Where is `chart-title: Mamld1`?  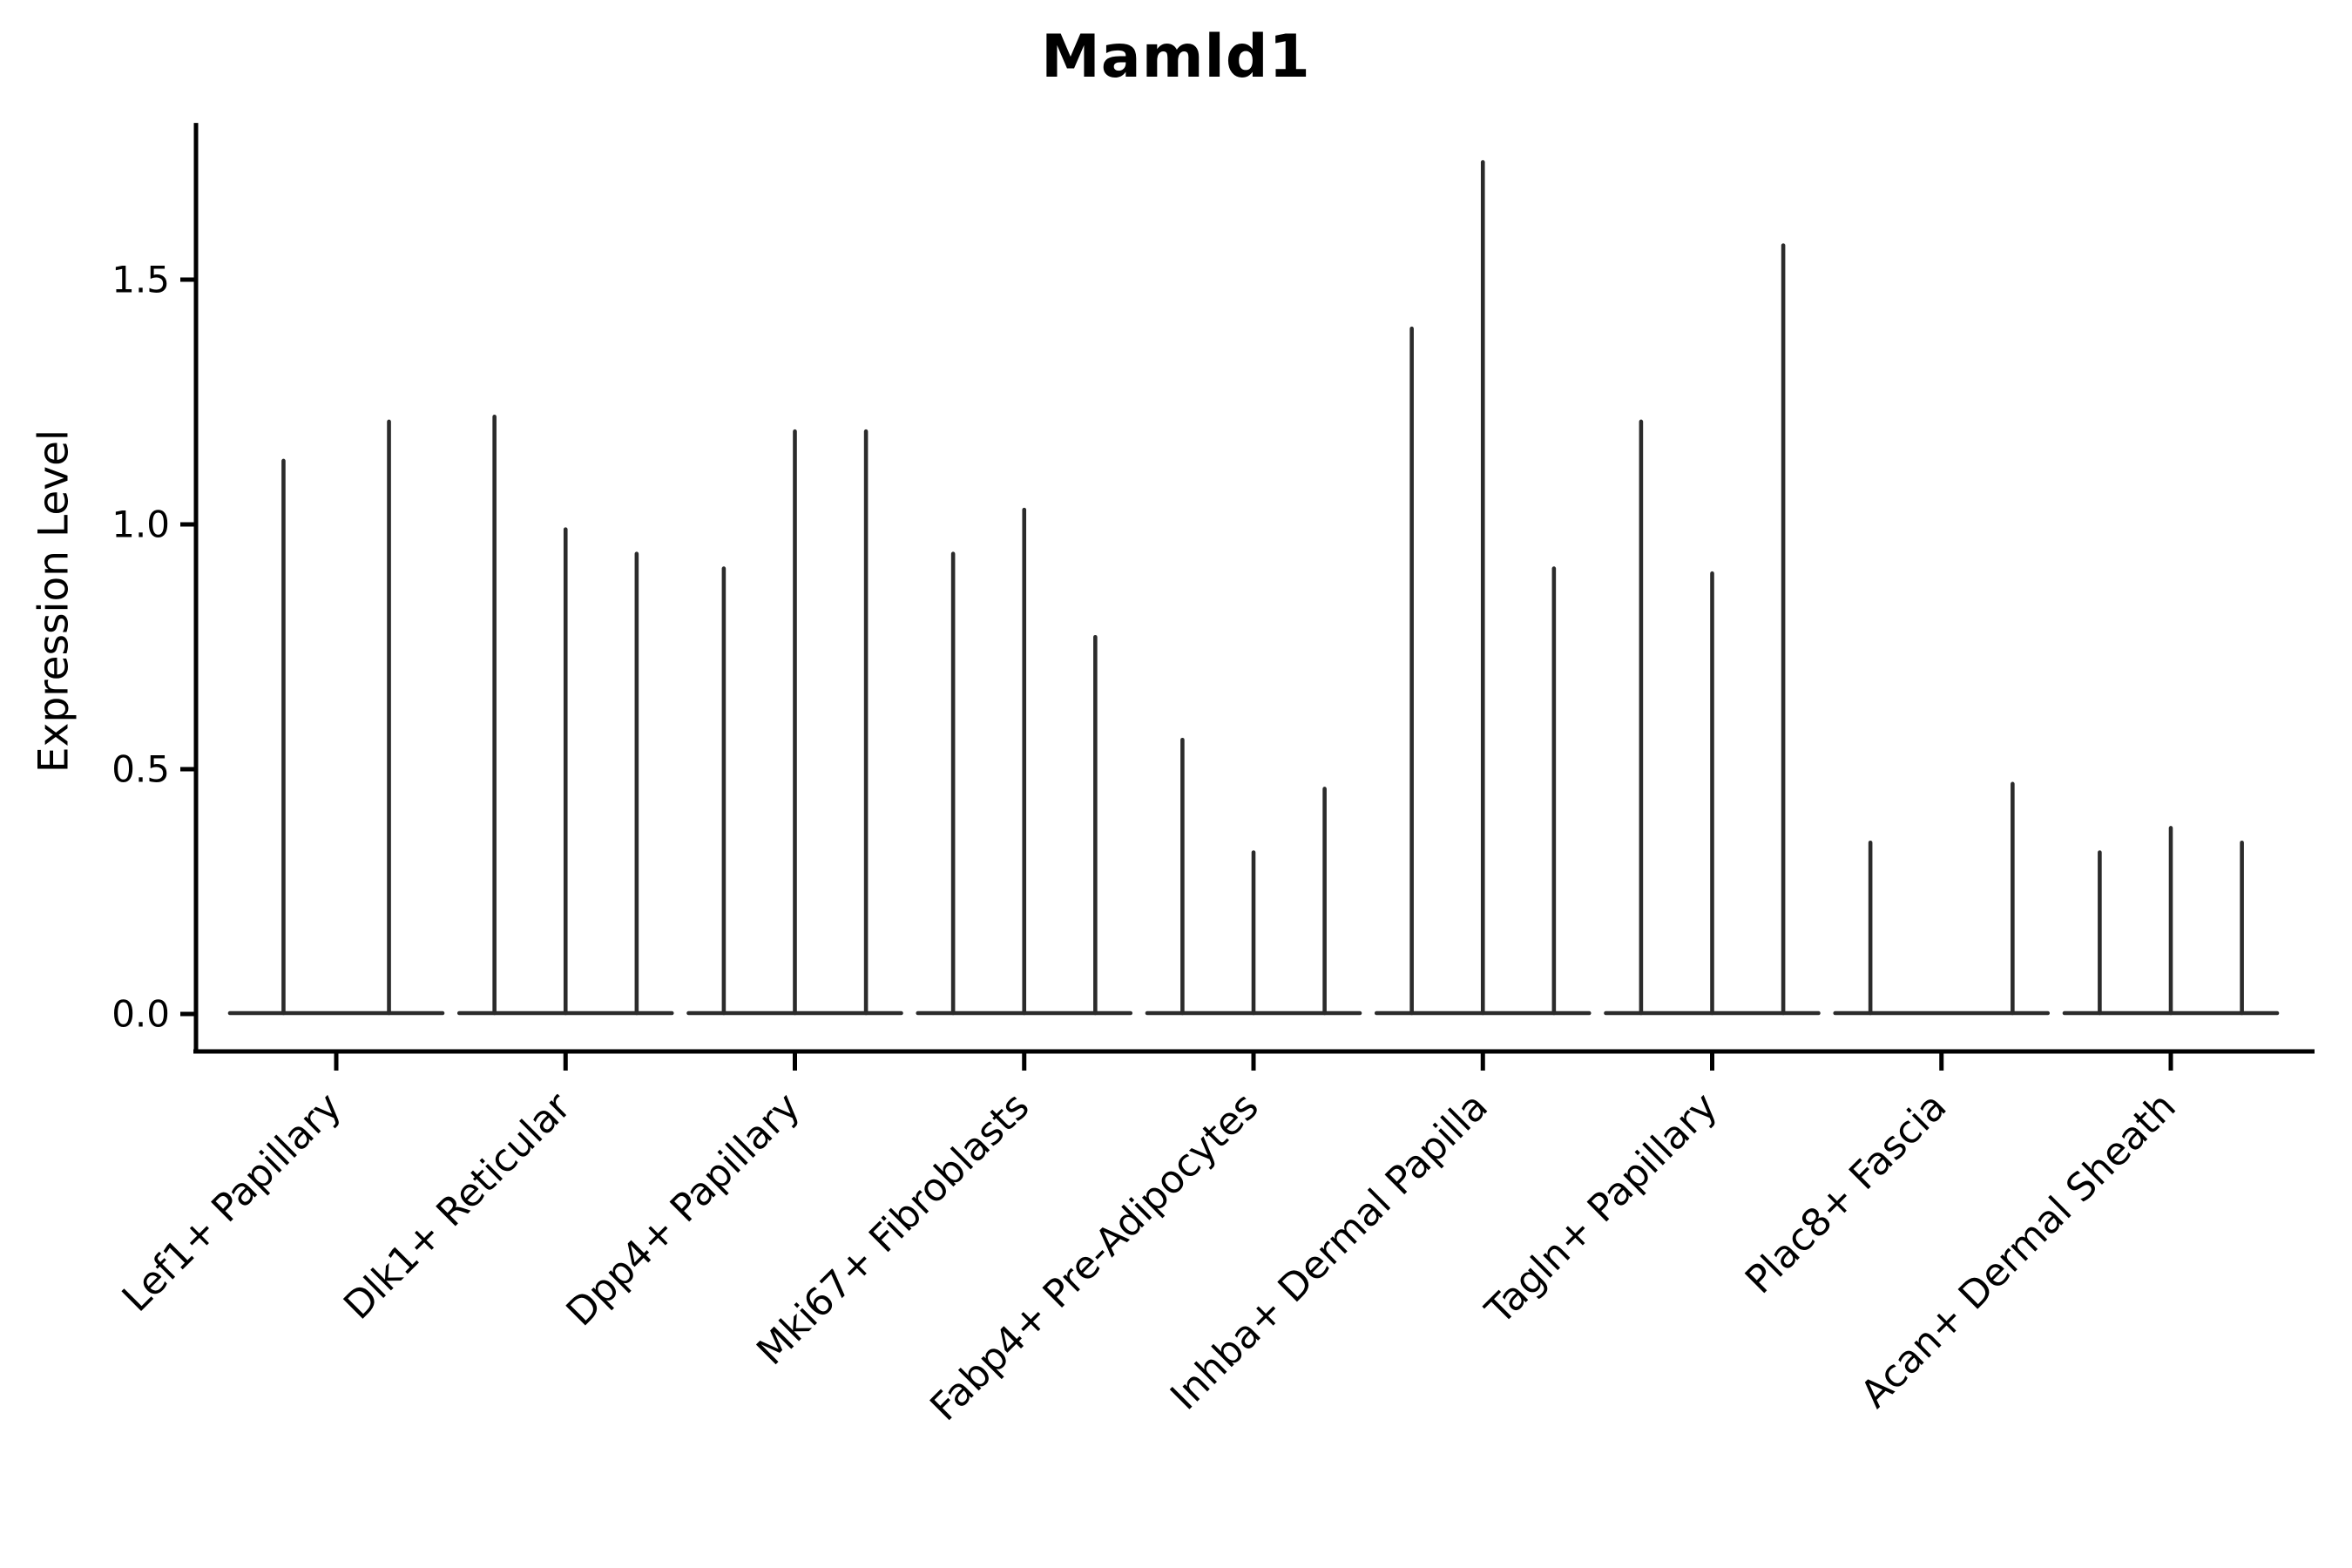
chart-title: Mamld1 is located at coordinates (1176, 57).